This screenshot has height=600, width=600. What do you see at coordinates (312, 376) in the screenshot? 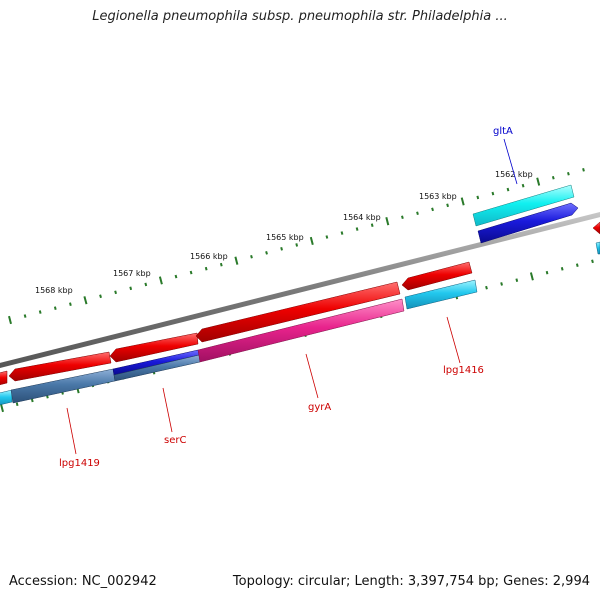
I see `connector-gyrA` at bounding box center [312, 376].